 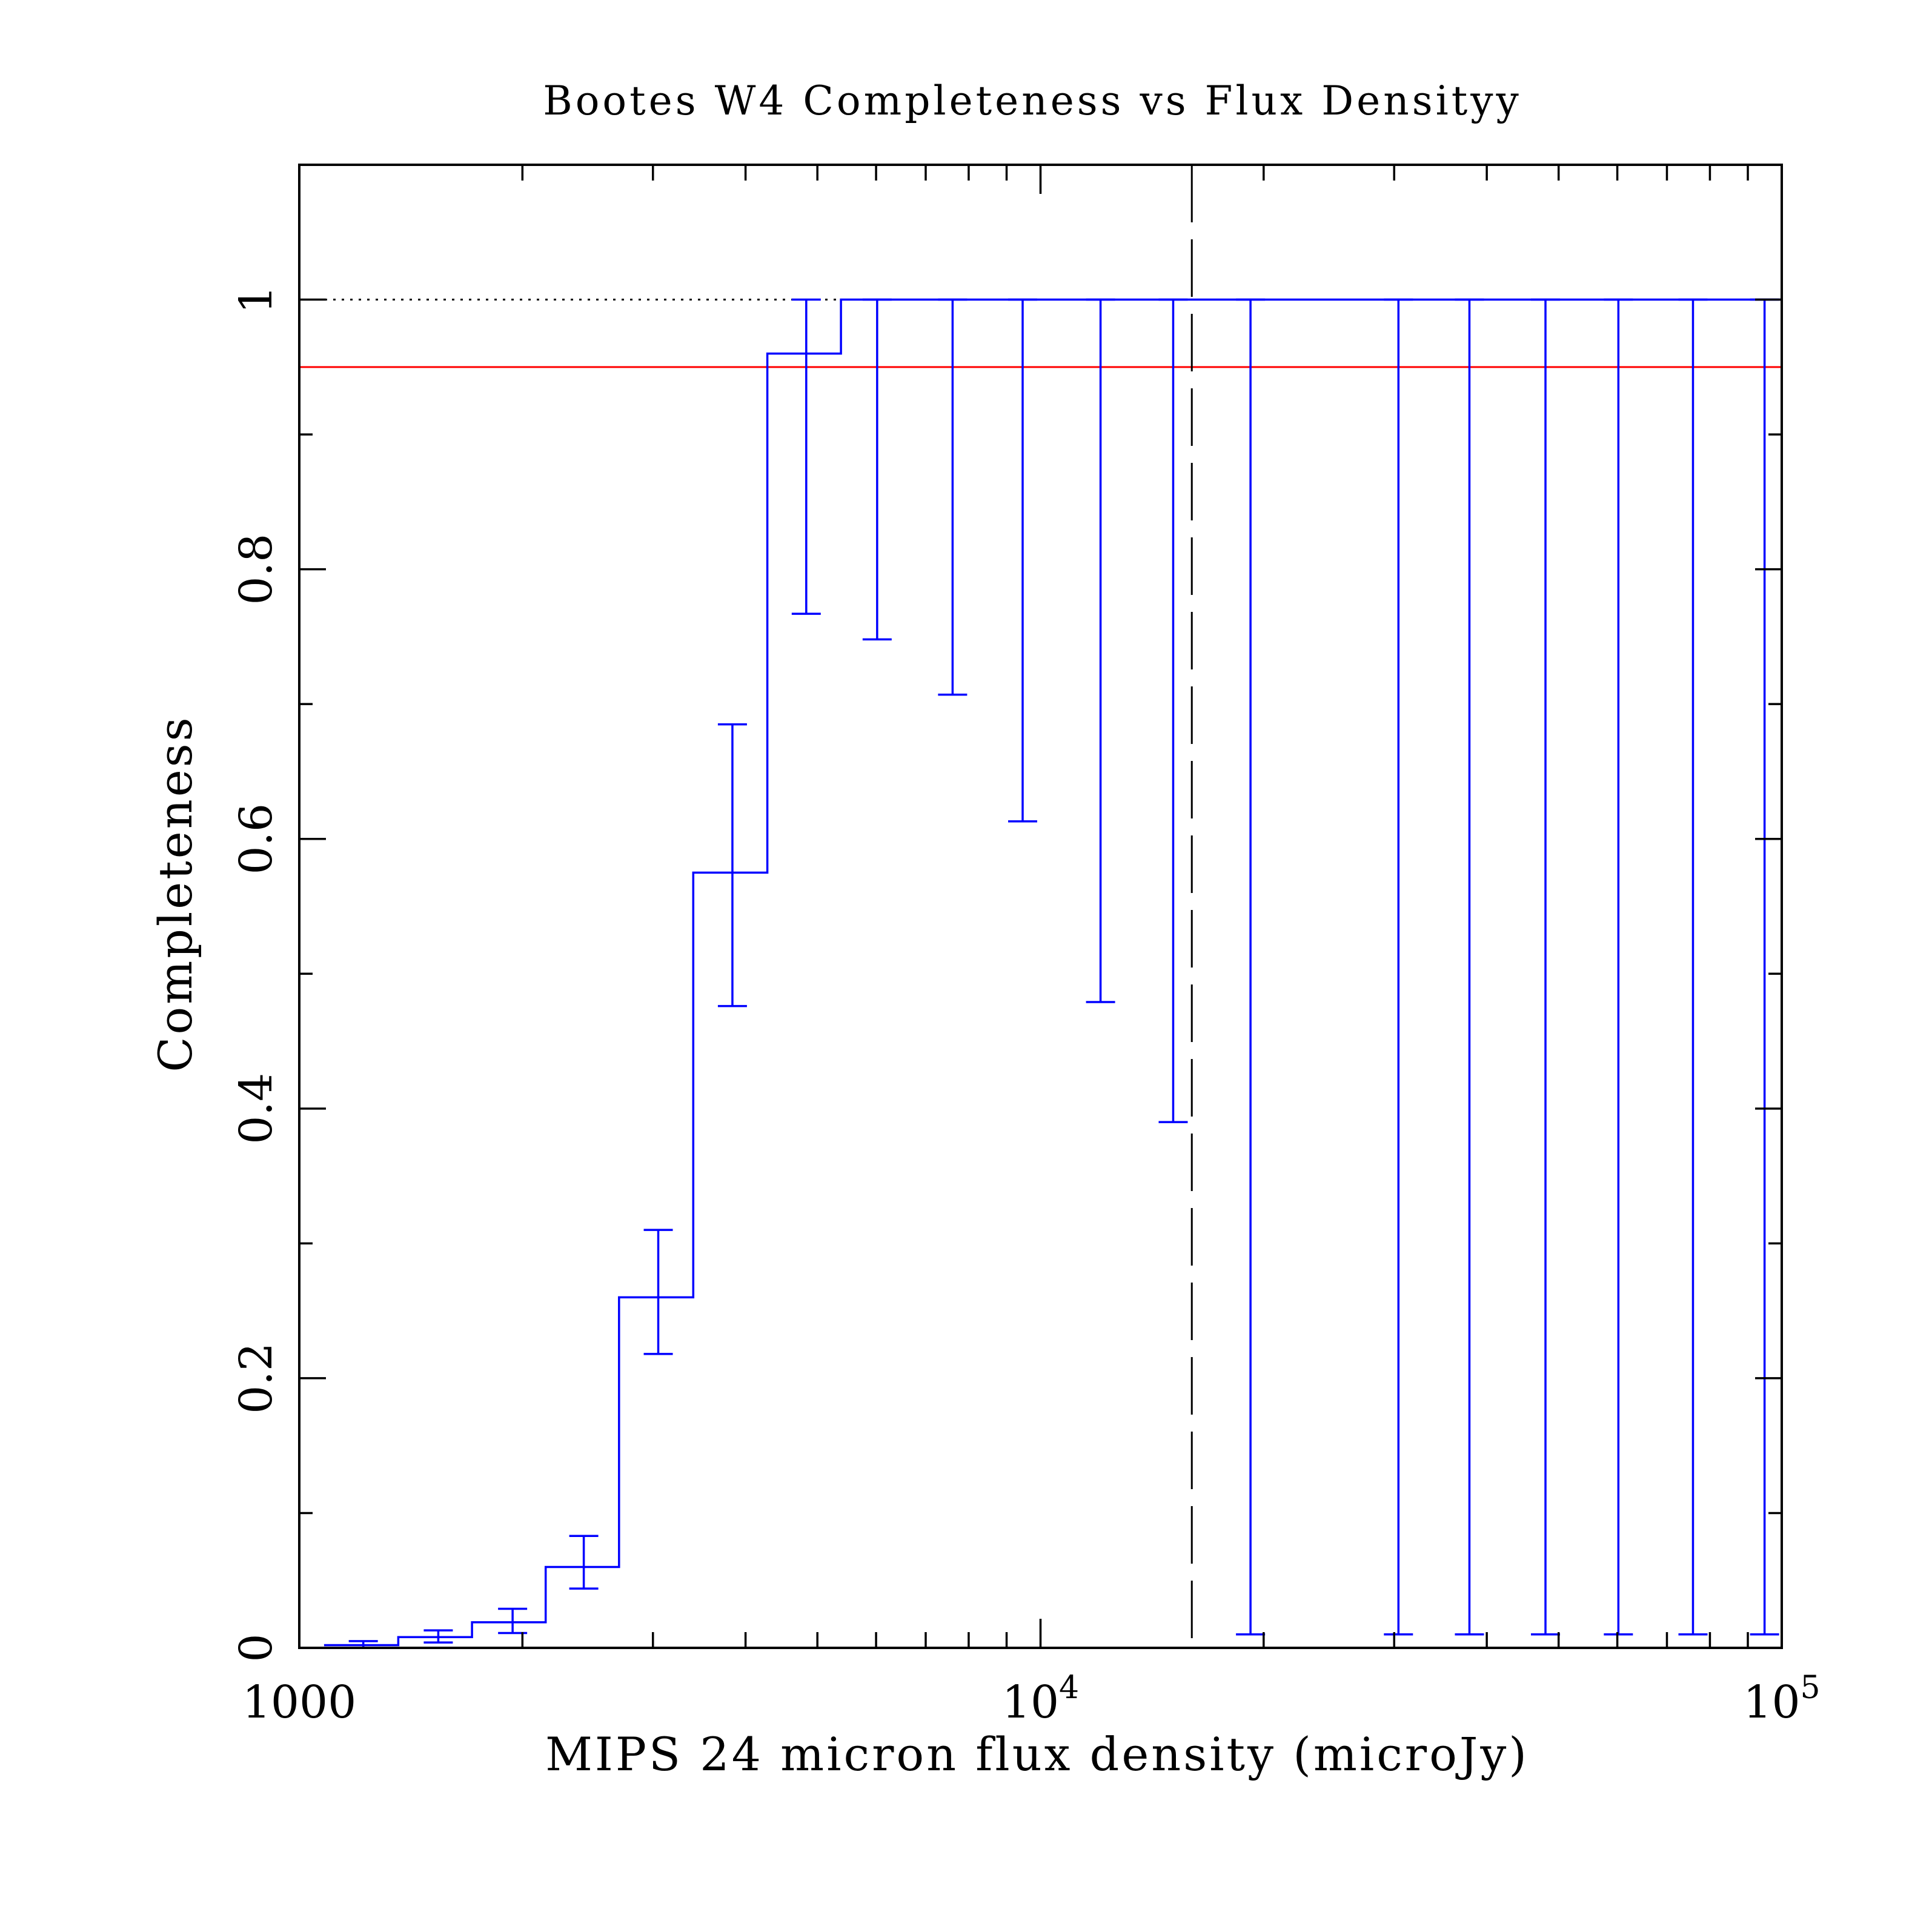 I want to click on x-tick-exponent: 4, so click(x=1069, y=1688).